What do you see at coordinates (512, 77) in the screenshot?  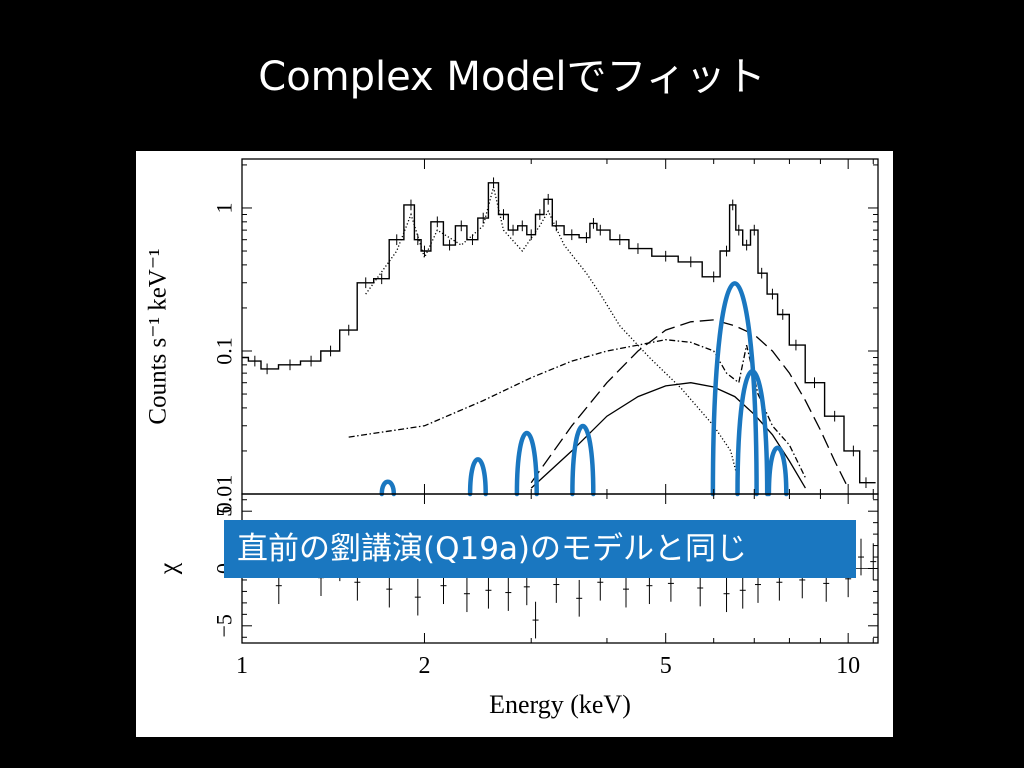 I see `slide-title: Complex Modelでフィット` at bounding box center [512, 77].